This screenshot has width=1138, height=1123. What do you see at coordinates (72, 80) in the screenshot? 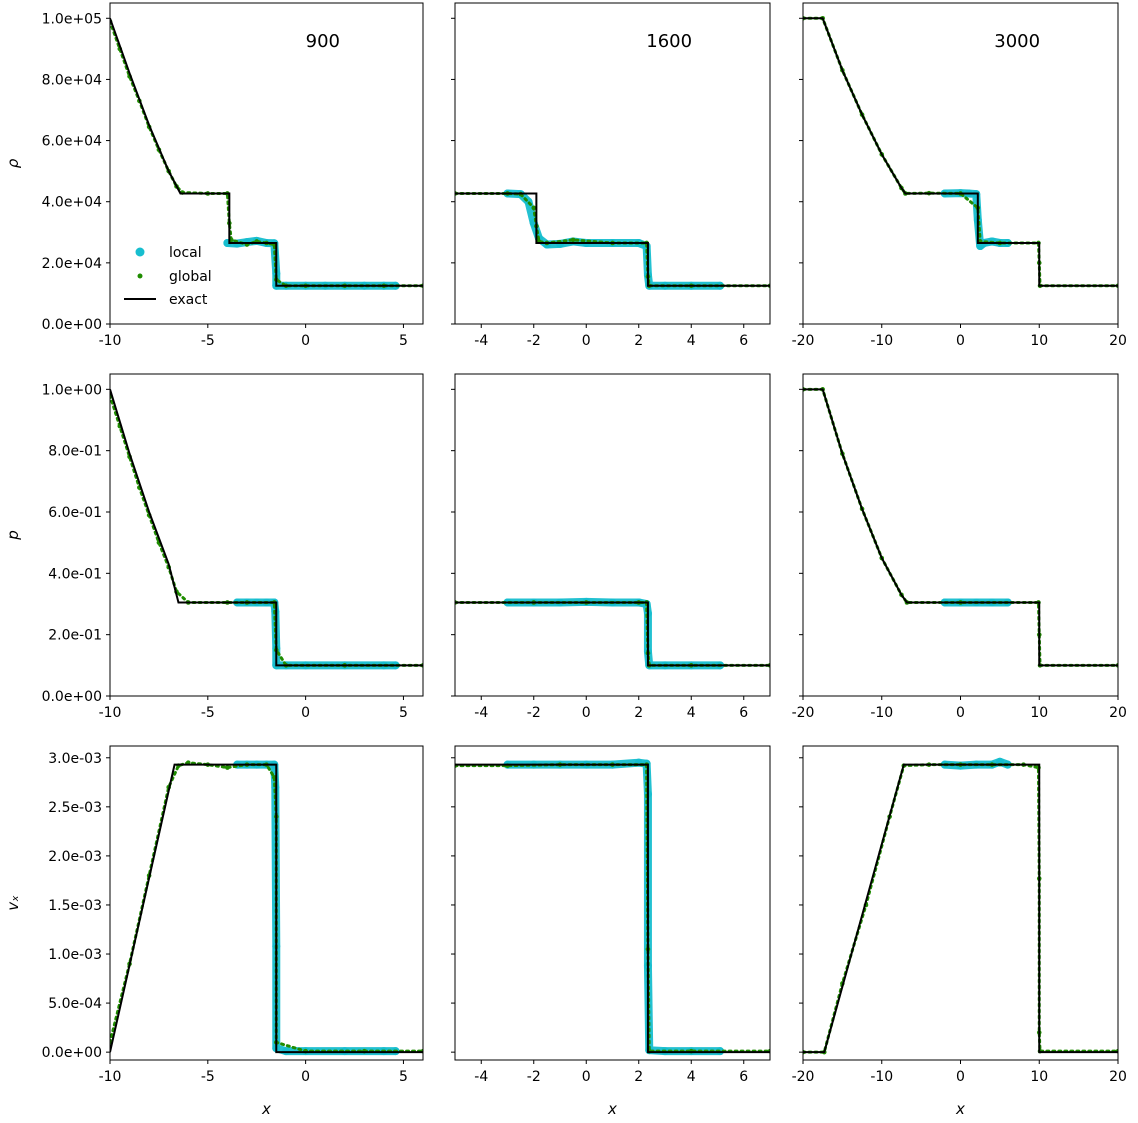
I see `y-tick-label: 8.0e+04` at bounding box center [72, 80].